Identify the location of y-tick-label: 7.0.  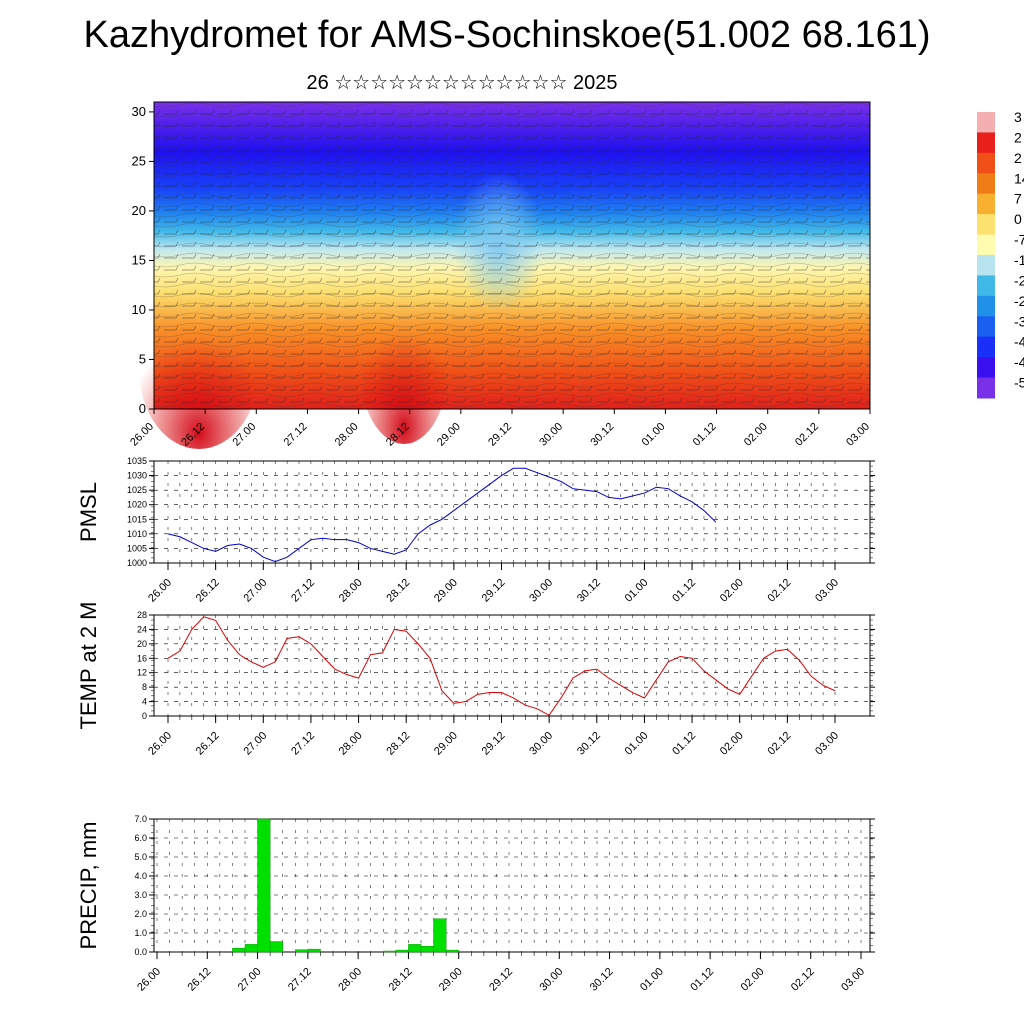
(140, 819).